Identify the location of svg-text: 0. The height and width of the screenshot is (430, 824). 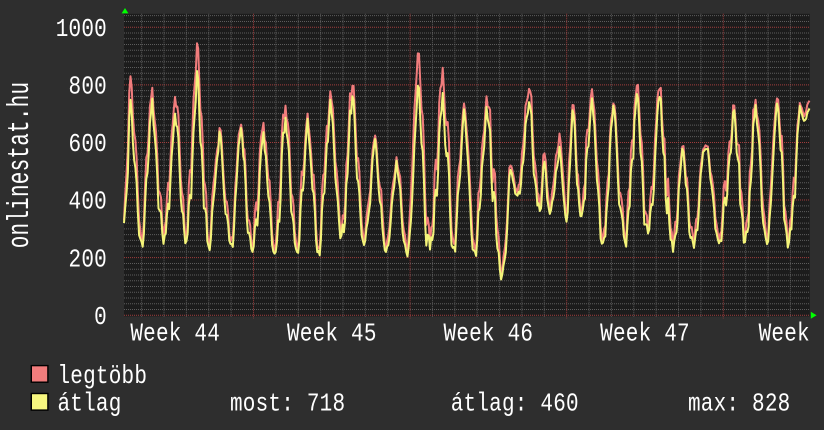
(100, 318).